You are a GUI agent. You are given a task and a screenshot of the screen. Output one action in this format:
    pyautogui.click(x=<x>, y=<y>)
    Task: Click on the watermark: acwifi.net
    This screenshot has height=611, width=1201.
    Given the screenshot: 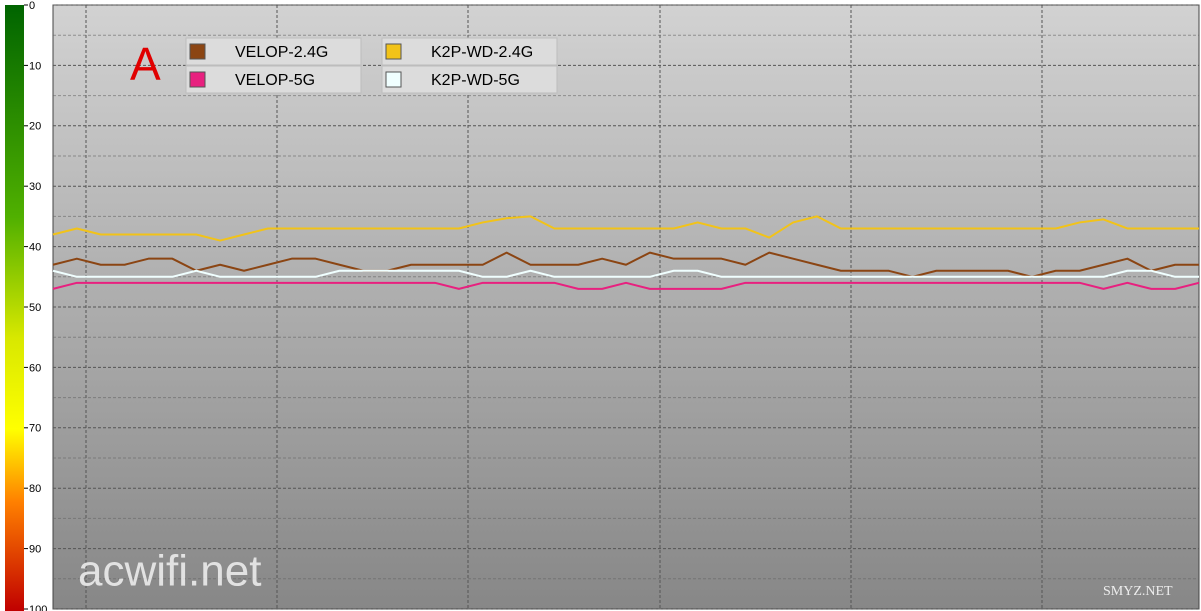 What is the action you would take?
    pyautogui.click(x=169, y=571)
    